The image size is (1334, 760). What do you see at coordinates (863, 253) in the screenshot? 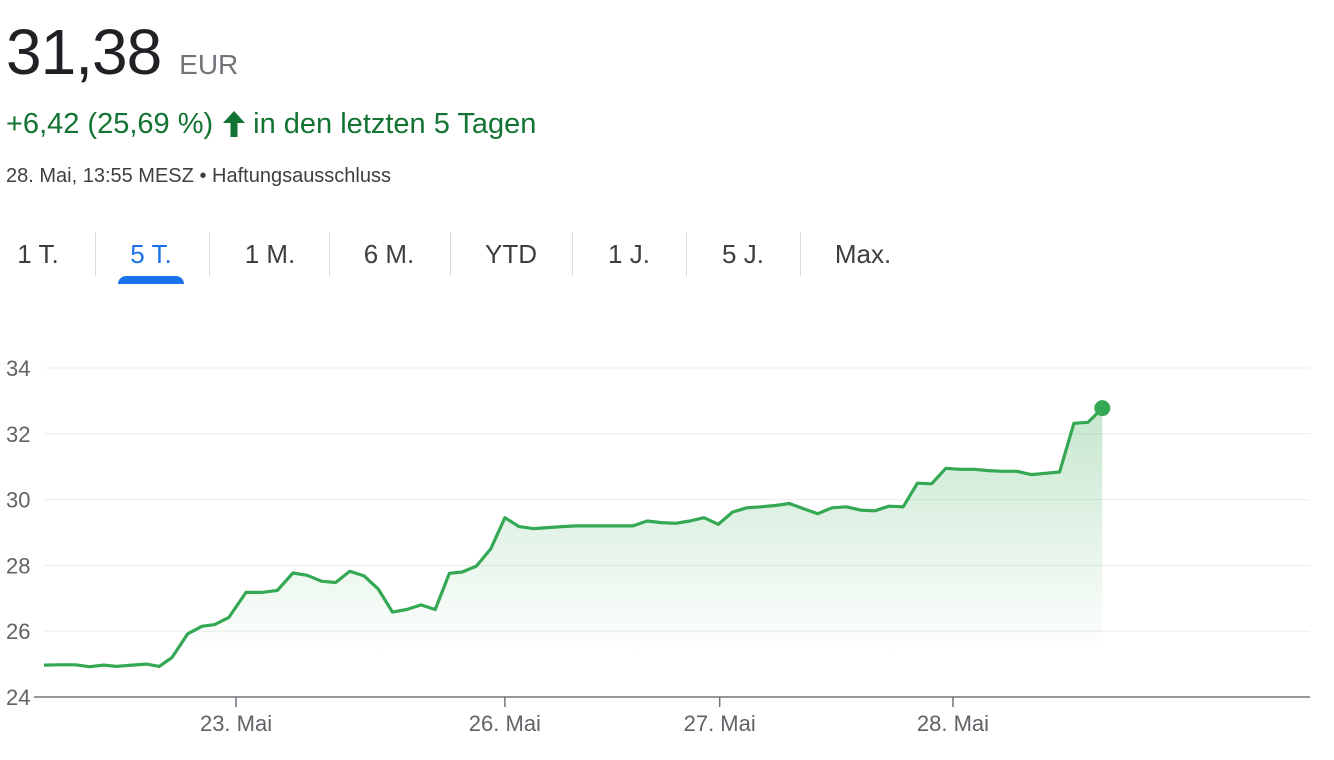
I see `tab-max: Max.` at bounding box center [863, 253].